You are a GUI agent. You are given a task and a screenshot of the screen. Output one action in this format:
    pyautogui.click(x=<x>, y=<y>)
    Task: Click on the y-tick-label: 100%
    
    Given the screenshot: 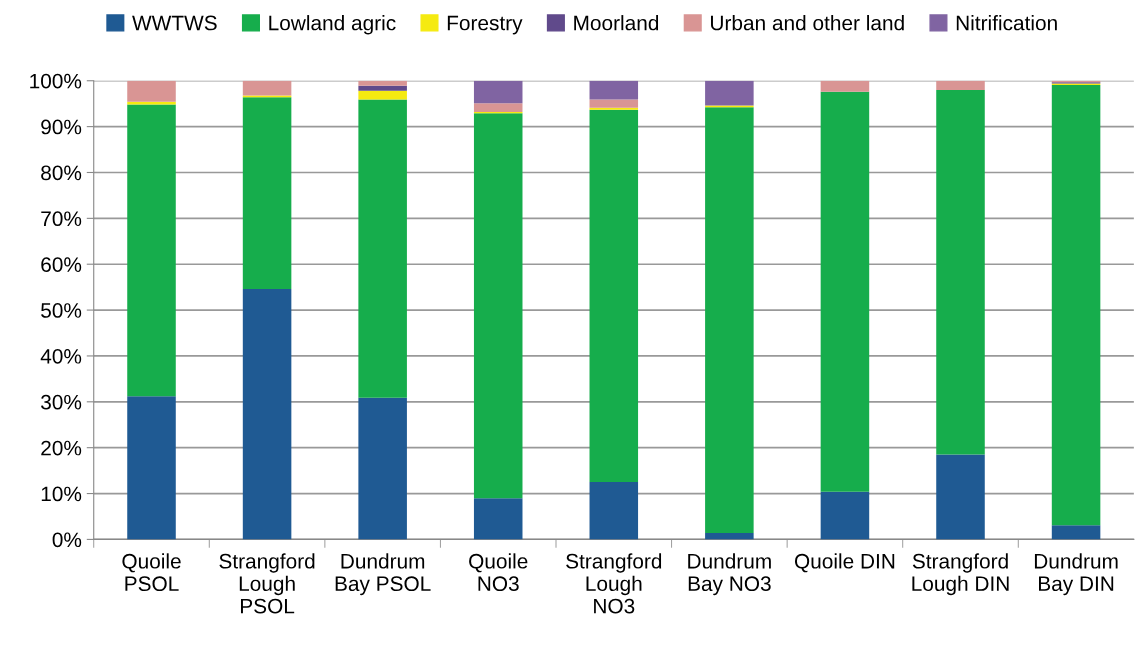 What is the action you would take?
    pyautogui.click(x=56, y=81)
    